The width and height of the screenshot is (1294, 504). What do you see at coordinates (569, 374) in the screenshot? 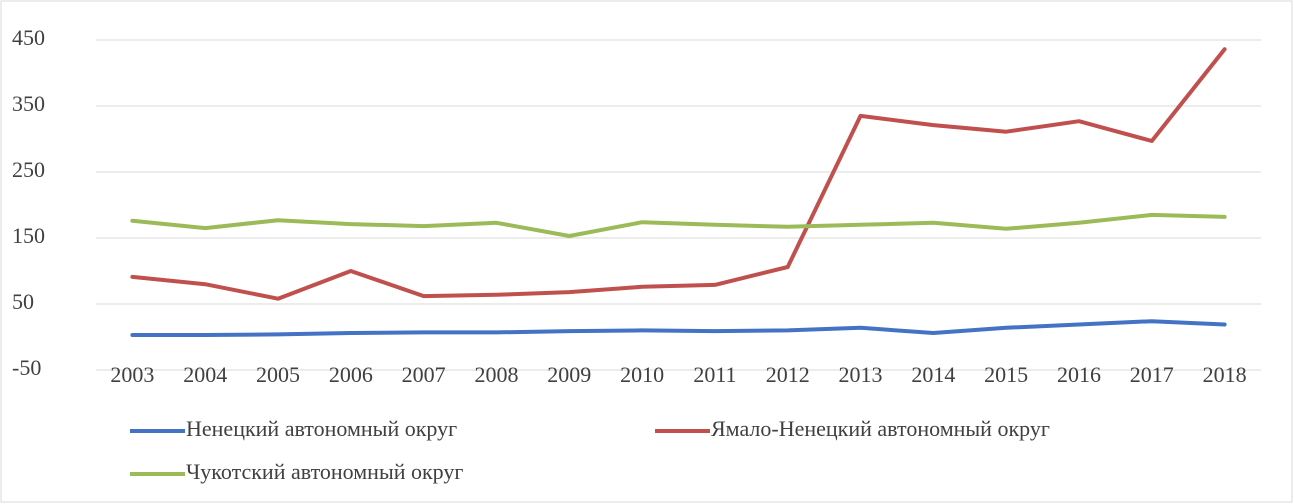
I see `x-tick-label: 2009` at bounding box center [569, 374].